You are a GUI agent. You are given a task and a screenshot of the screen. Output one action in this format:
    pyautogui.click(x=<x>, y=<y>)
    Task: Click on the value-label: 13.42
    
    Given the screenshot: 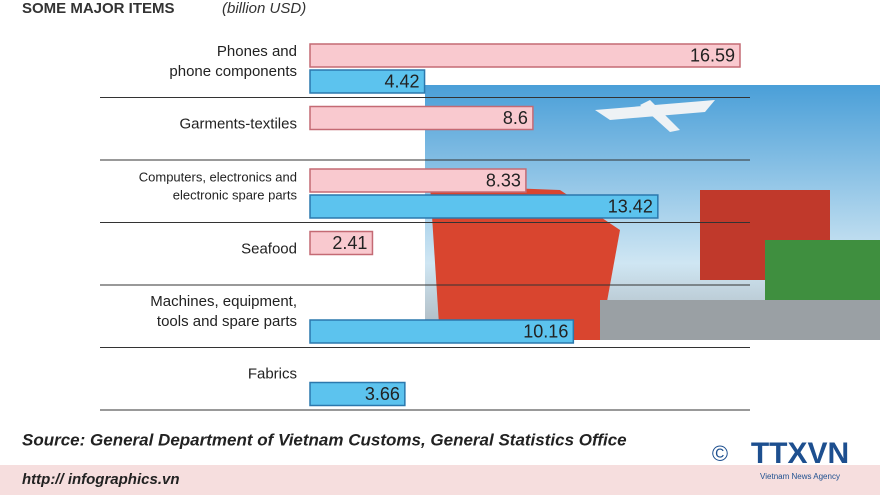 What is the action you would take?
    pyautogui.click(x=630, y=206)
    